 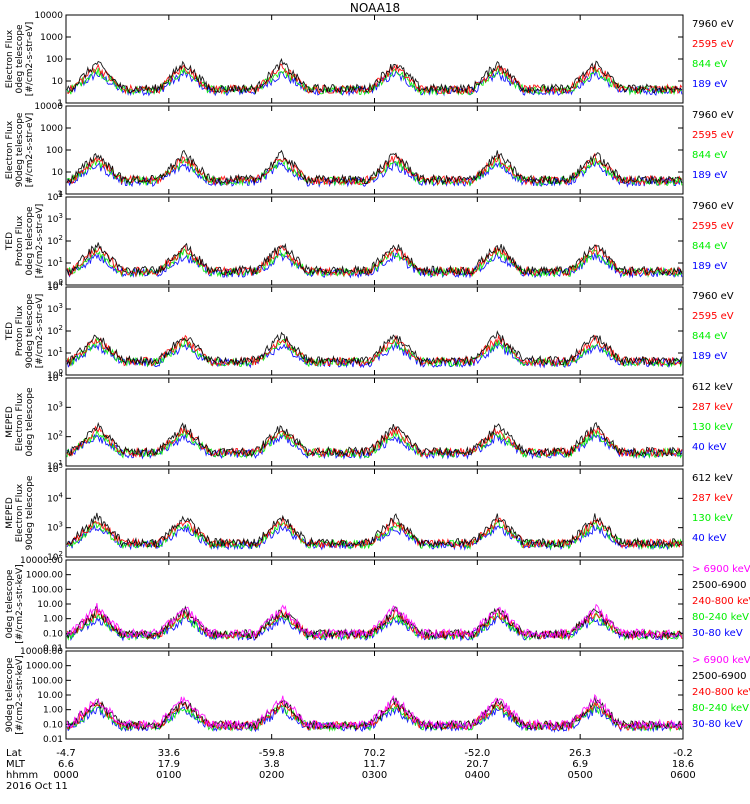 I want to click on legend-entry: 30-80 keV, so click(x=717, y=724).